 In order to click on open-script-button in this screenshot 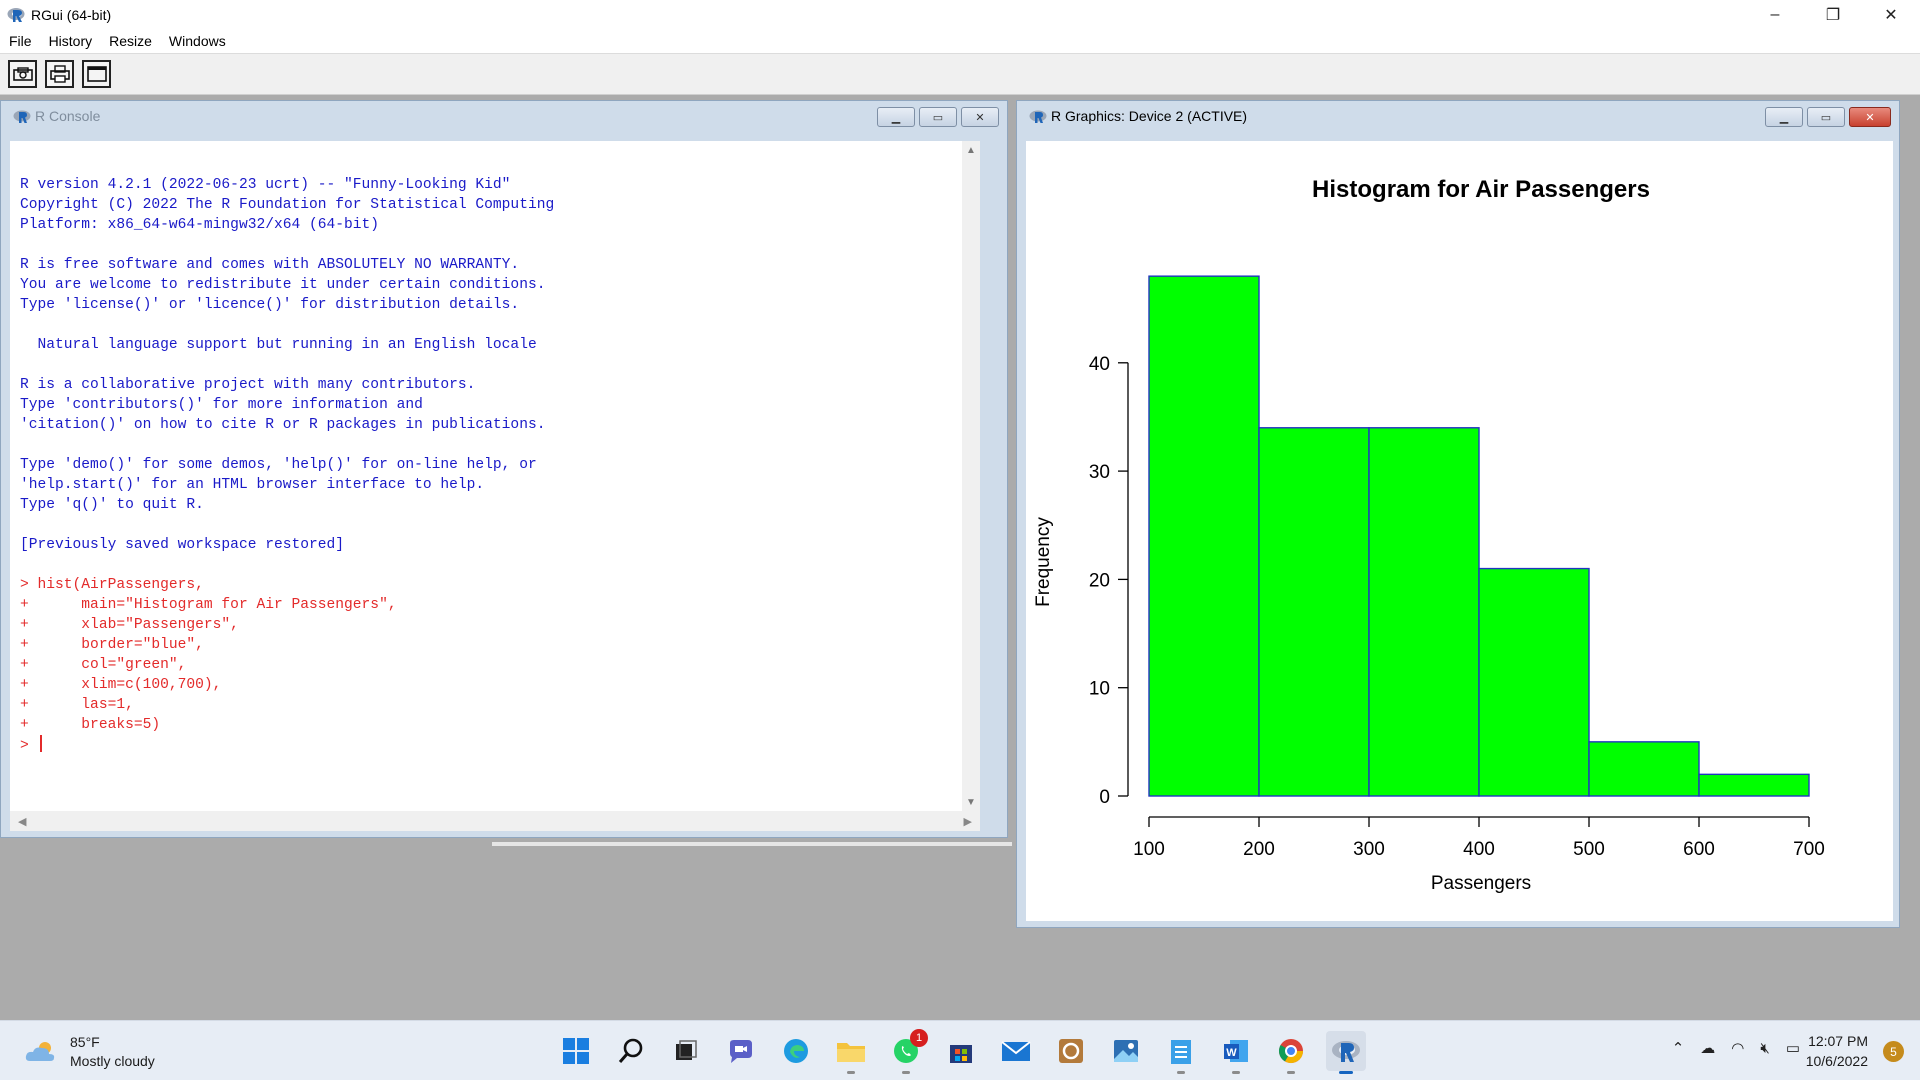, I will do `click(22, 74)`.